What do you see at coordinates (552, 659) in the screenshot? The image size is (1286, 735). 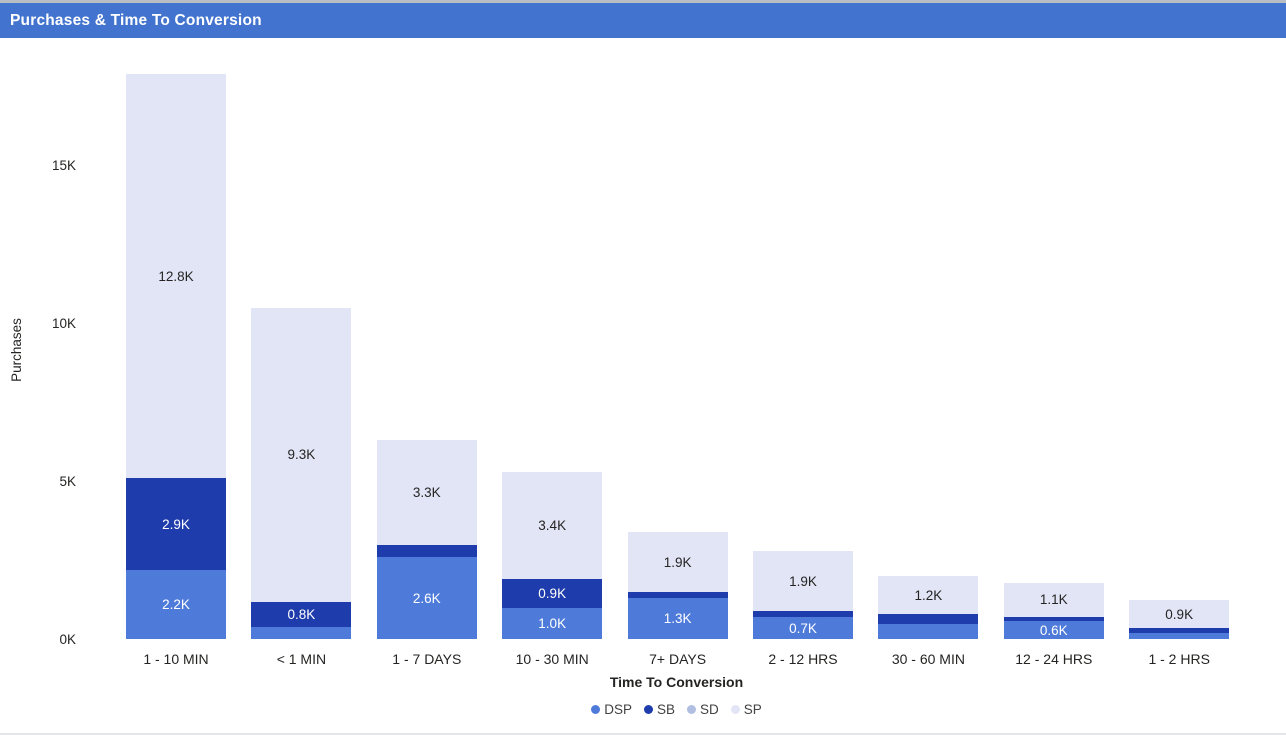 I see `x-axis-category-label: 10 - 30 MIN` at bounding box center [552, 659].